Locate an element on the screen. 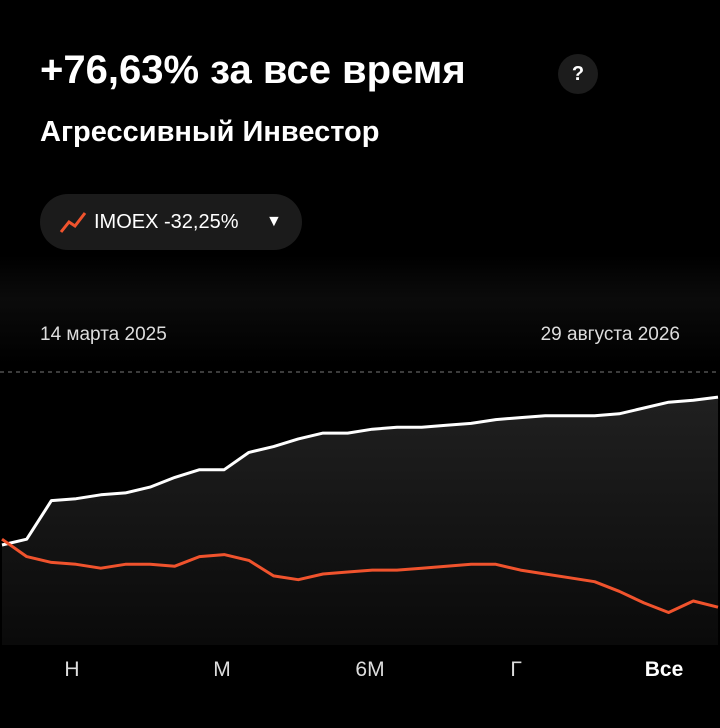 Image resolution: width=720 pixels, height=728 pixels. period-tab: 6М is located at coordinates (370, 669).